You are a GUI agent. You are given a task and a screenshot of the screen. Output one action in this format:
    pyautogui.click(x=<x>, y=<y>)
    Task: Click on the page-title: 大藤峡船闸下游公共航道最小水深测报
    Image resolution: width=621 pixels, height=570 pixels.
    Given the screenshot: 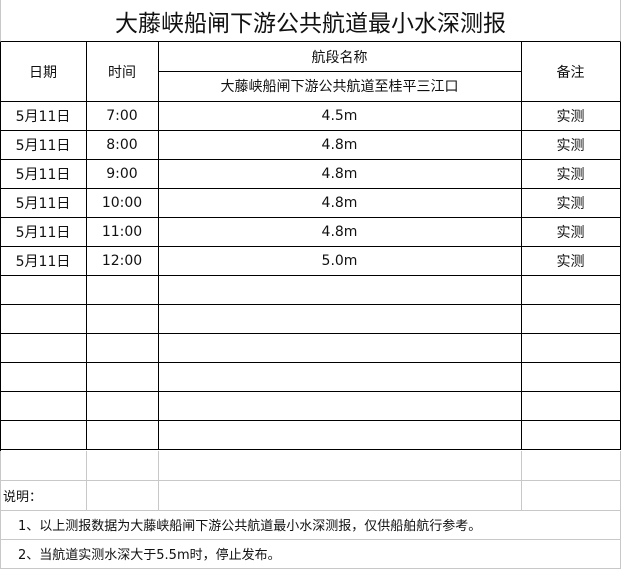 What is the action you would take?
    pyautogui.click(x=310, y=21)
    